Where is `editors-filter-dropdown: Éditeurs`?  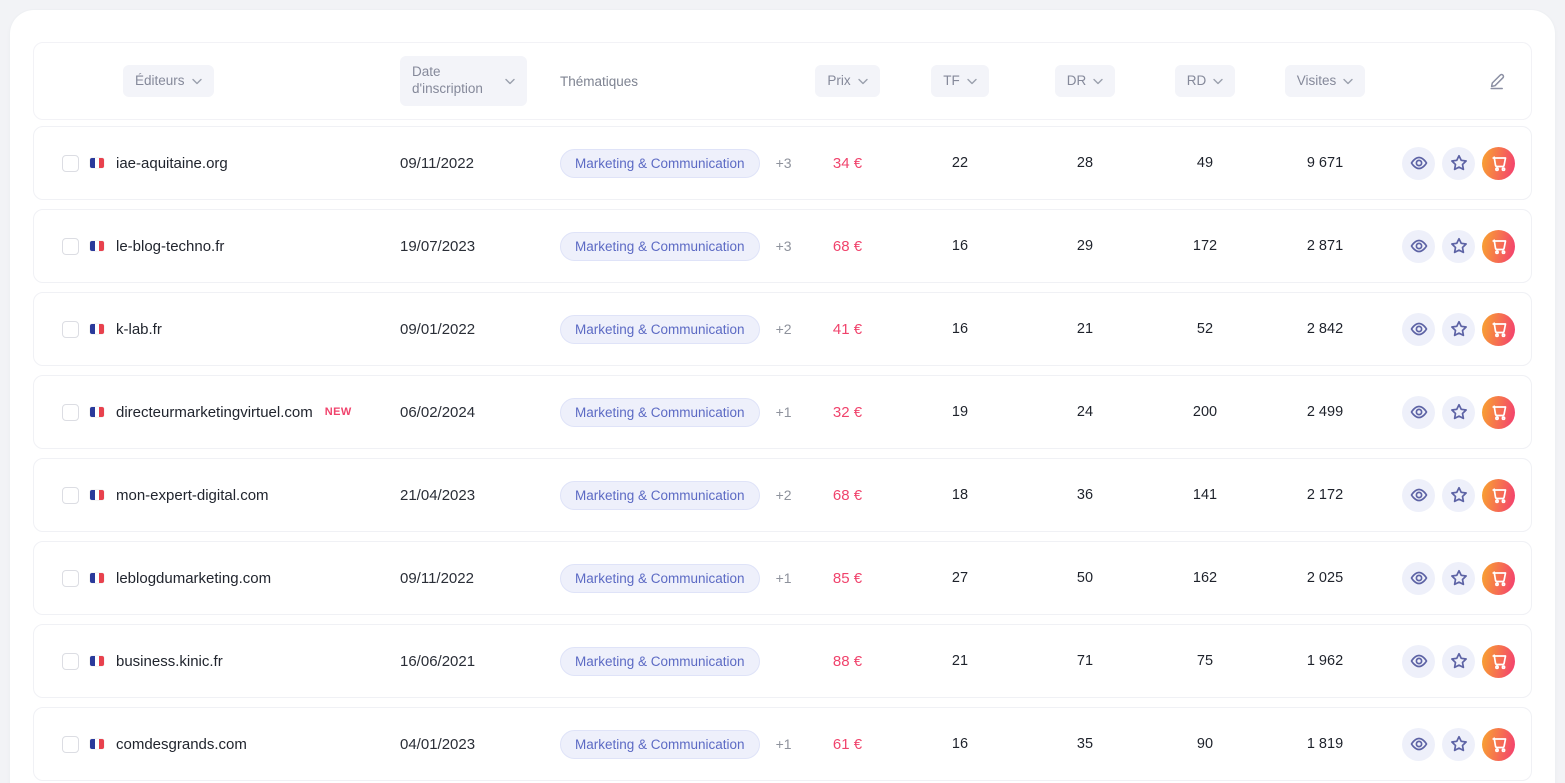 editors-filter-dropdown: Éditeurs is located at coordinates (168, 81).